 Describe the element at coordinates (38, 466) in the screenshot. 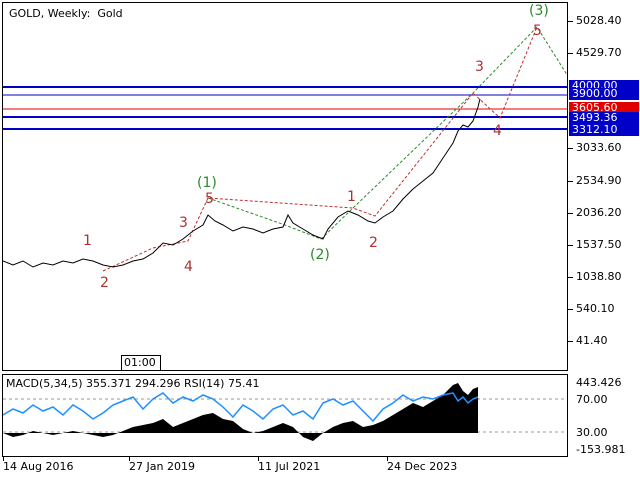

I see `date-axis-label: 14 Aug 2016` at that location.